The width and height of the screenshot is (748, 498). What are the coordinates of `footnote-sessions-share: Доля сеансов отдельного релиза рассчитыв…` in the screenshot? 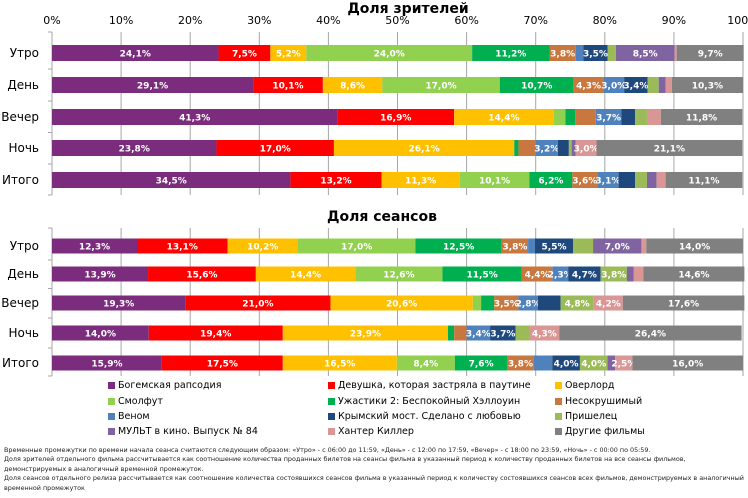 It's located at (374, 483).